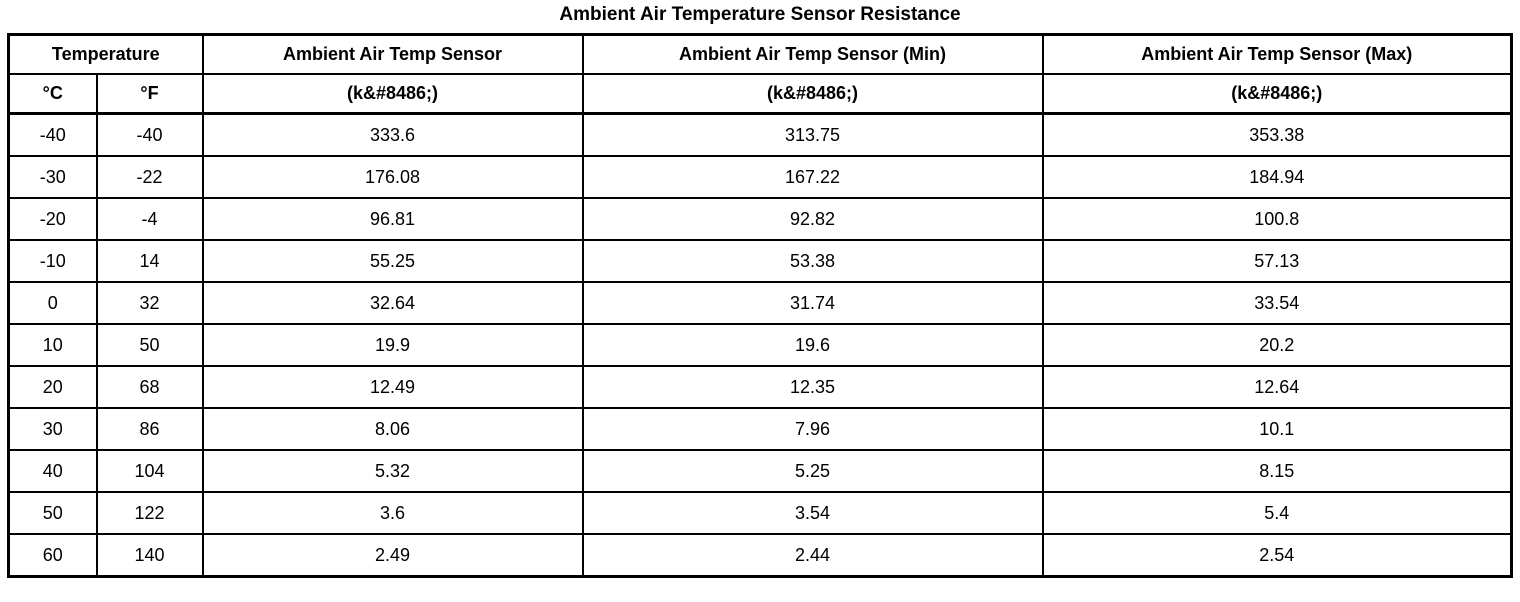 Image resolution: width=1520 pixels, height=602 pixels. I want to click on table-cell: 60, so click(52, 555).